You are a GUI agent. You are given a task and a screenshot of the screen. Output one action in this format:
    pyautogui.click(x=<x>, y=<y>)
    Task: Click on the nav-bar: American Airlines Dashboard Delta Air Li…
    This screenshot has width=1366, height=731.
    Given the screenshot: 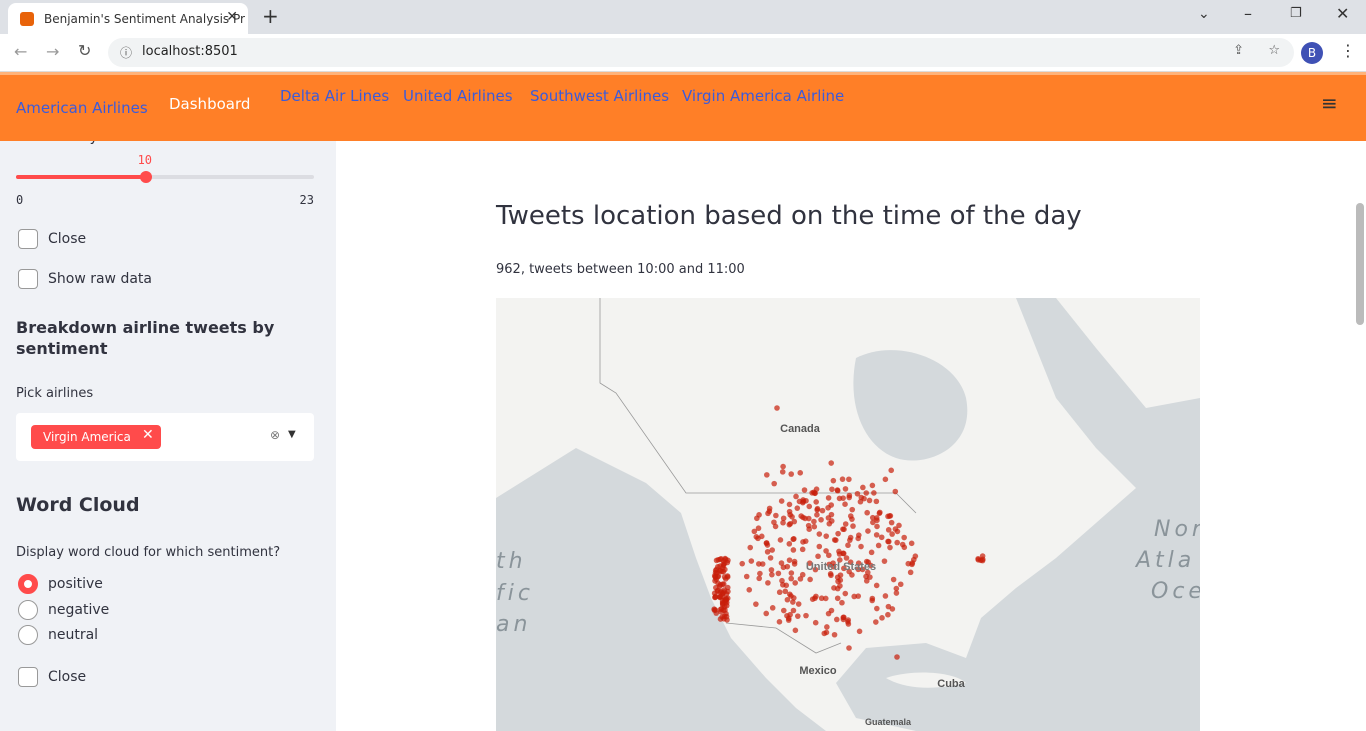 What is the action you would take?
    pyautogui.click(x=683, y=106)
    